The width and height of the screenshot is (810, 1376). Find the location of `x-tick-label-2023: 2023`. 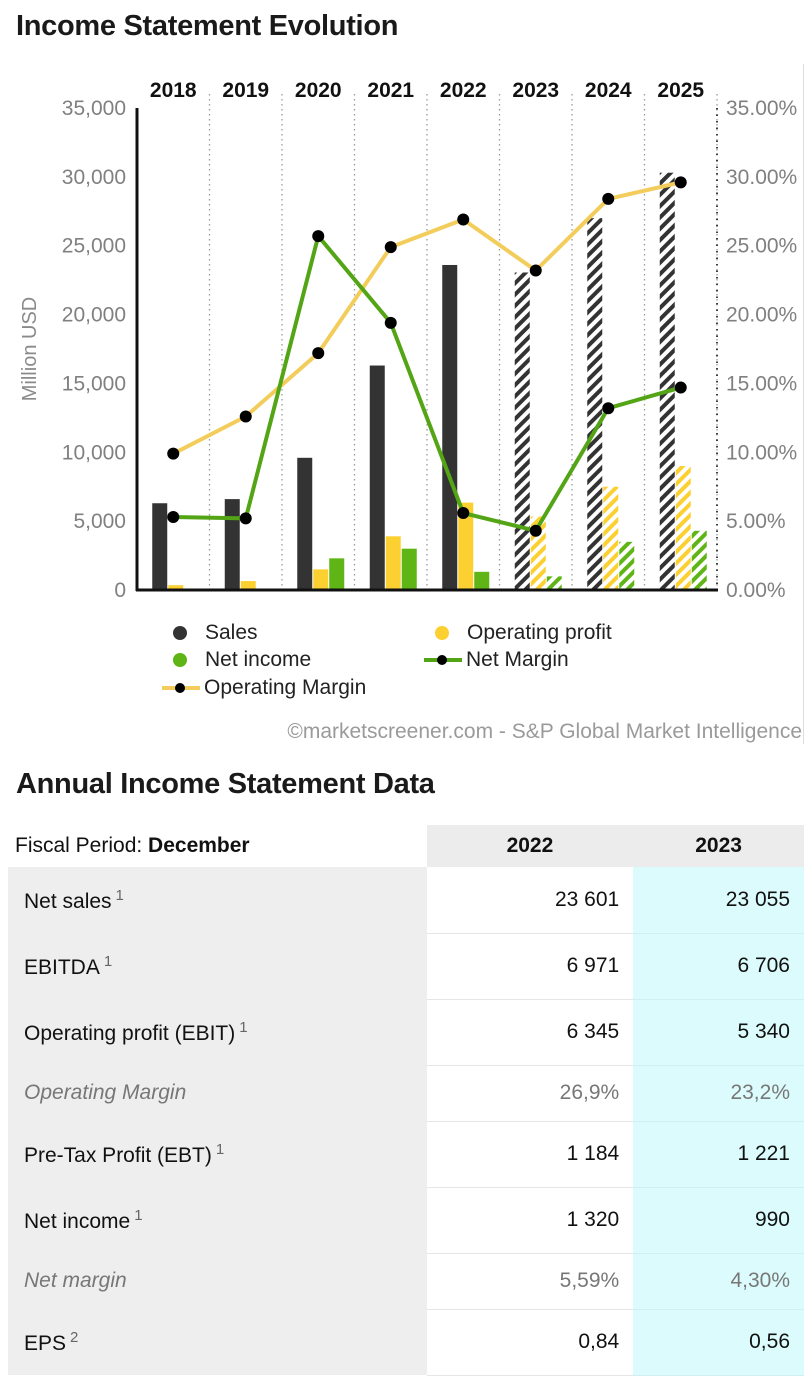

x-tick-label-2023: 2023 is located at coordinates (535, 90).